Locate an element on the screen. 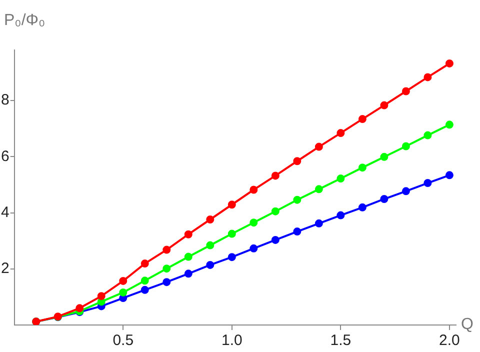 Image resolution: width=480 pixels, height=352 pixels. x-tick-label: 0.5 is located at coordinates (123, 341).